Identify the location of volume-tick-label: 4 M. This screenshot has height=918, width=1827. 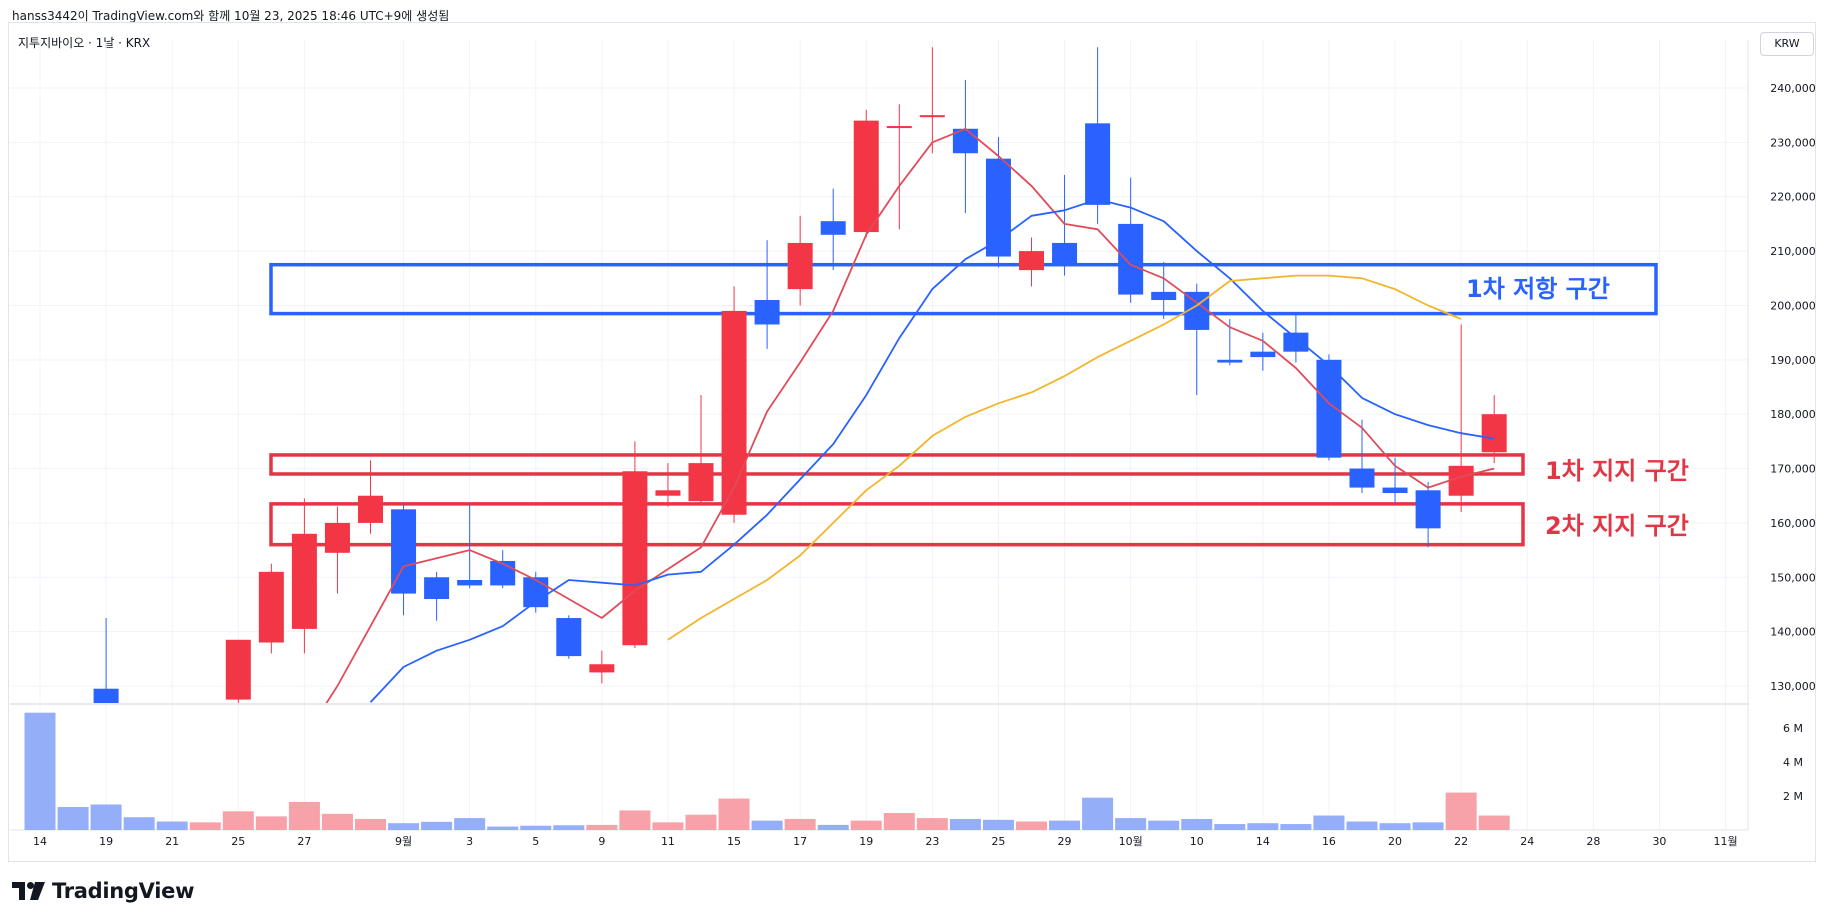
(1793, 762).